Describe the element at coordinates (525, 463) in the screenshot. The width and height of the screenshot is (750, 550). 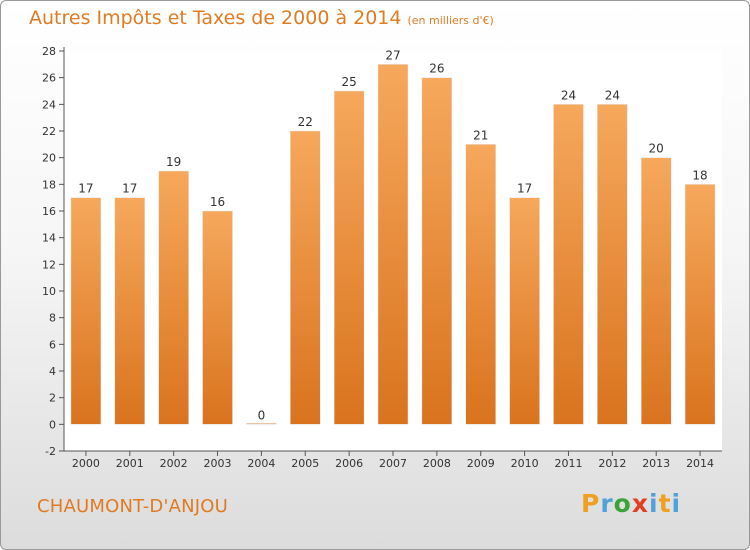
I see `x-tick-label-2010: 2010` at that location.